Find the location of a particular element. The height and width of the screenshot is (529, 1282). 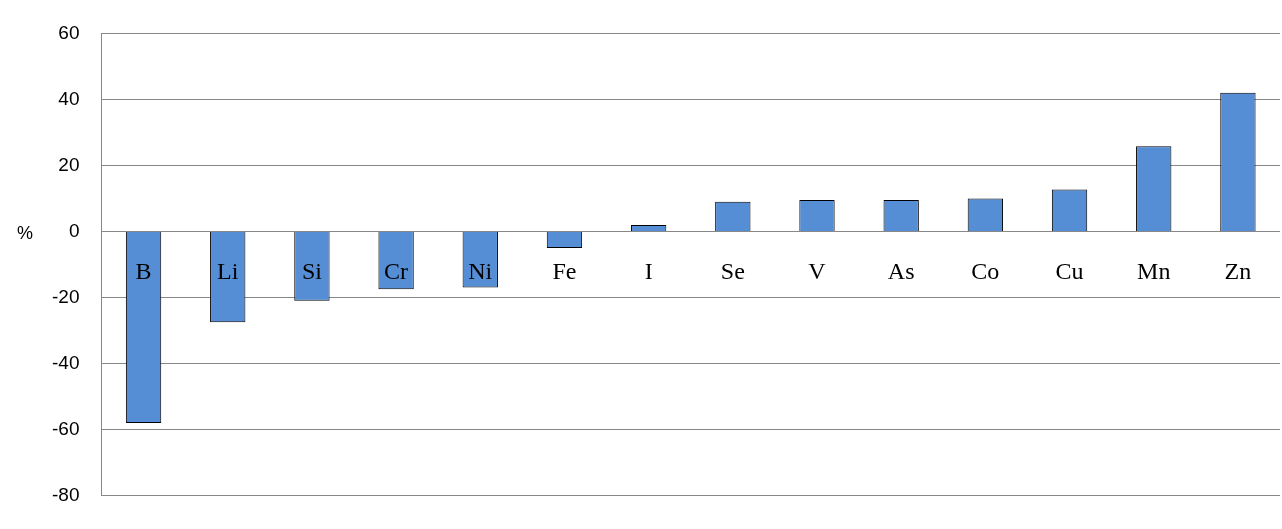

x-tick-label: Mn is located at coordinates (1154, 270).